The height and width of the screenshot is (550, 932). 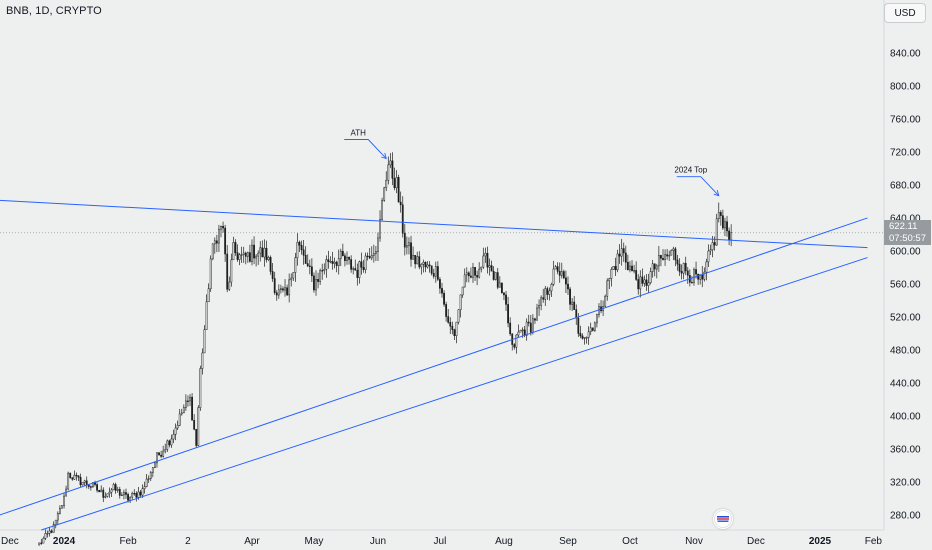 What do you see at coordinates (905, 450) in the screenshot?
I see `price-tick-label: 360.00` at bounding box center [905, 450].